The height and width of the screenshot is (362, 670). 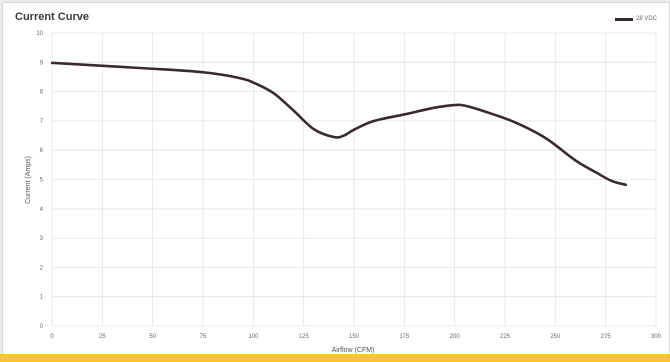 What do you see at coordinates (42, 151) in the screenshot?
I see `y-tick-label: 6` at bounding box center [42, 151].